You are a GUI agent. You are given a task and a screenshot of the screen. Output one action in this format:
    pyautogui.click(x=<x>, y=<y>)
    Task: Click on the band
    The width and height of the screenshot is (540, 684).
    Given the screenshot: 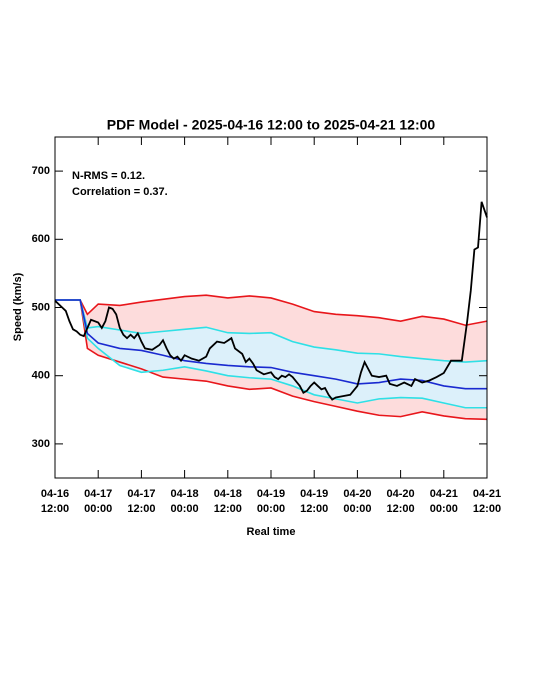 What is the action you would take?
    pyautogui.click(x=271, y=353)
    